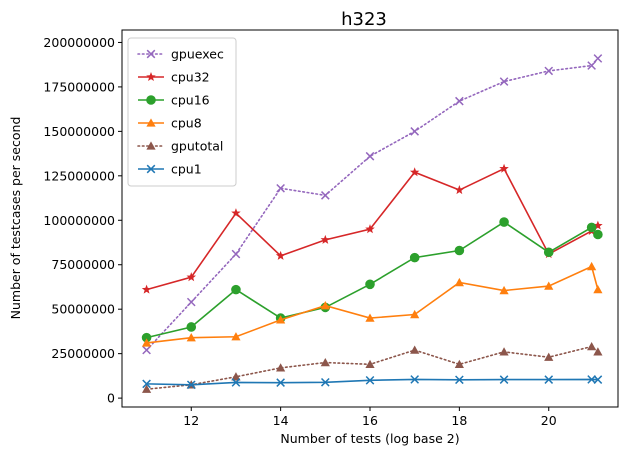 Image resolution: width=627 pixels, height=457 pixels. I want to click on legend-label: cpu8, so click(186, 123).